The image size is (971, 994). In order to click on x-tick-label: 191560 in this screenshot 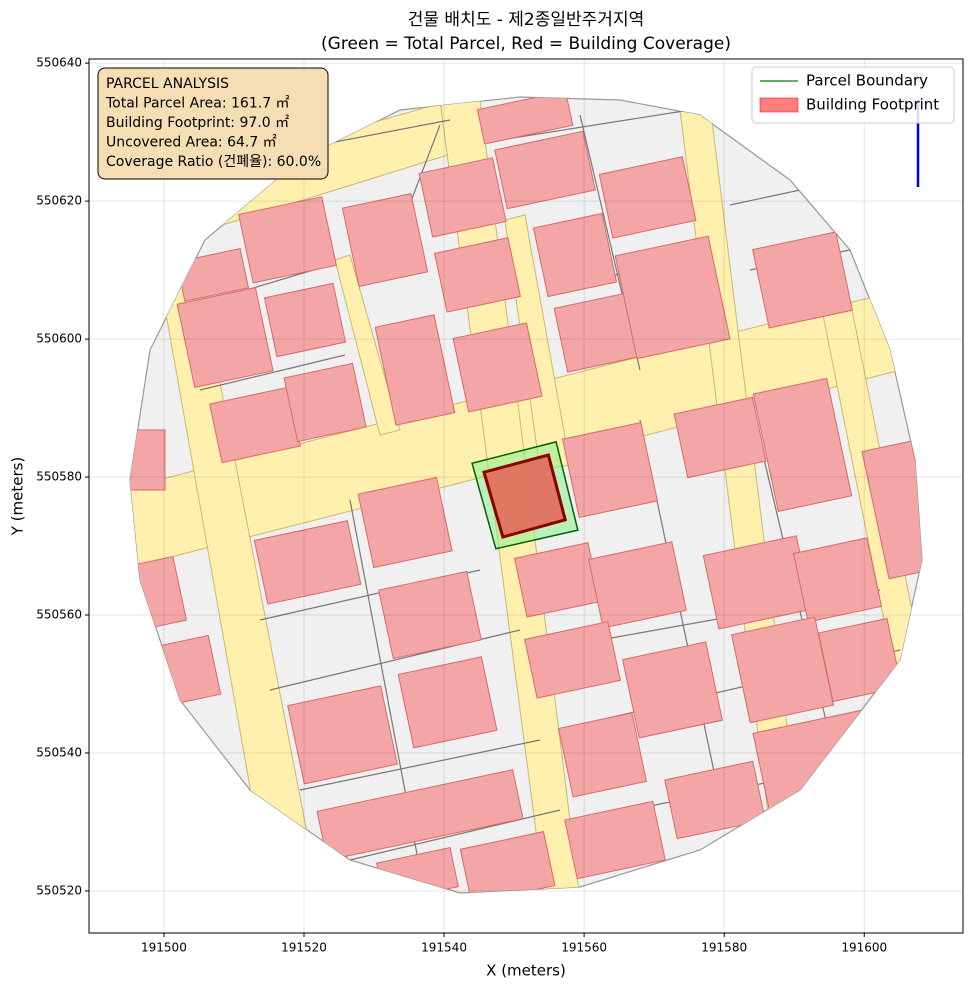, I will do `click(584, 948)`.